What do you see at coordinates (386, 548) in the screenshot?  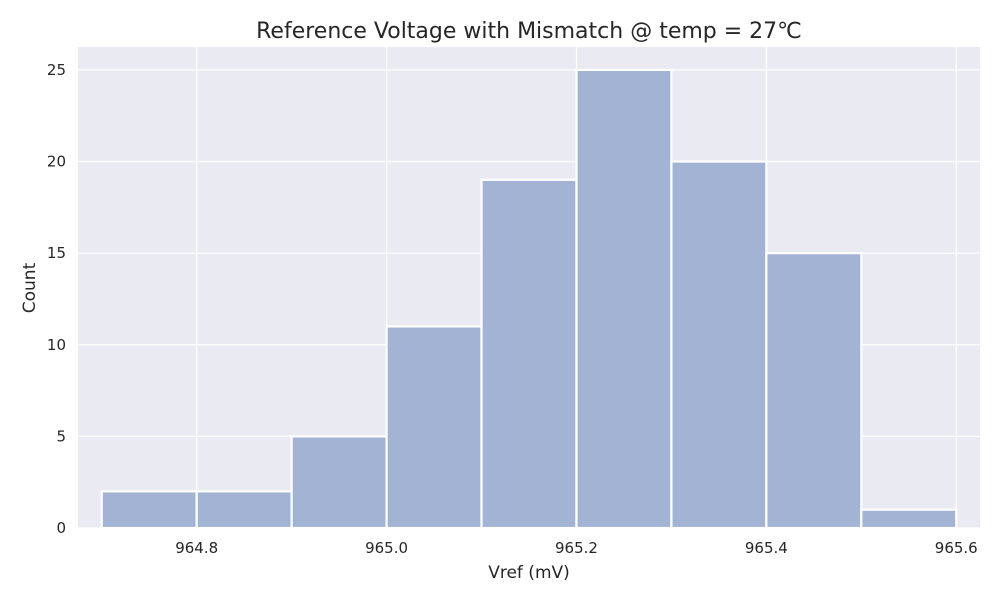 I see `x-tick-label: 965.0` at bounding box center [386, 548].